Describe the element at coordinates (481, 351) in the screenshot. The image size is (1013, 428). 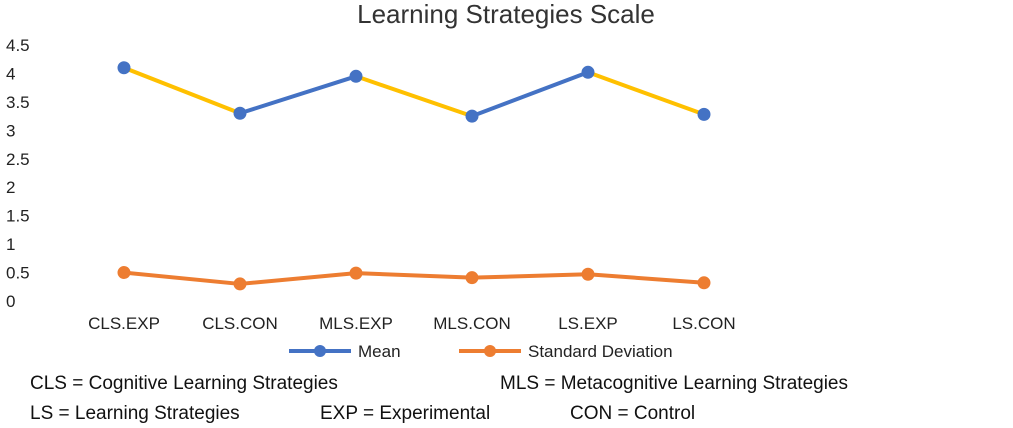
I see `legend: Mean Standard Deviation` at that location.